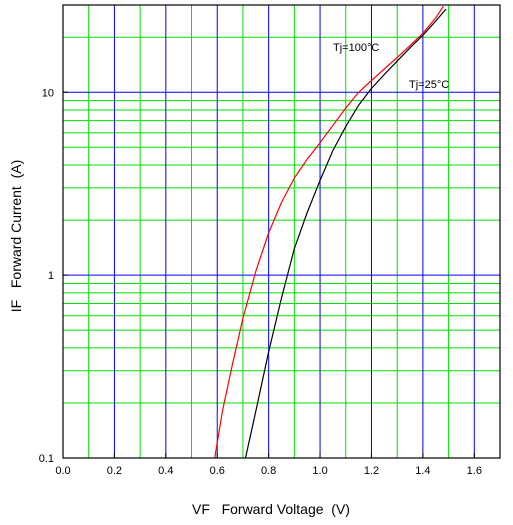 The height and width of the screenshot is (525, 513). I want to click on x-tick-label: 1.2, so click(371, 471).